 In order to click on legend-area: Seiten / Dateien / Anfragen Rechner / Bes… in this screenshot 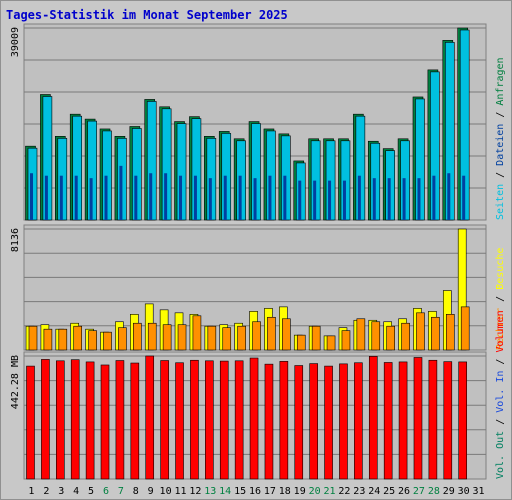, I will do `click(500, 268)`.